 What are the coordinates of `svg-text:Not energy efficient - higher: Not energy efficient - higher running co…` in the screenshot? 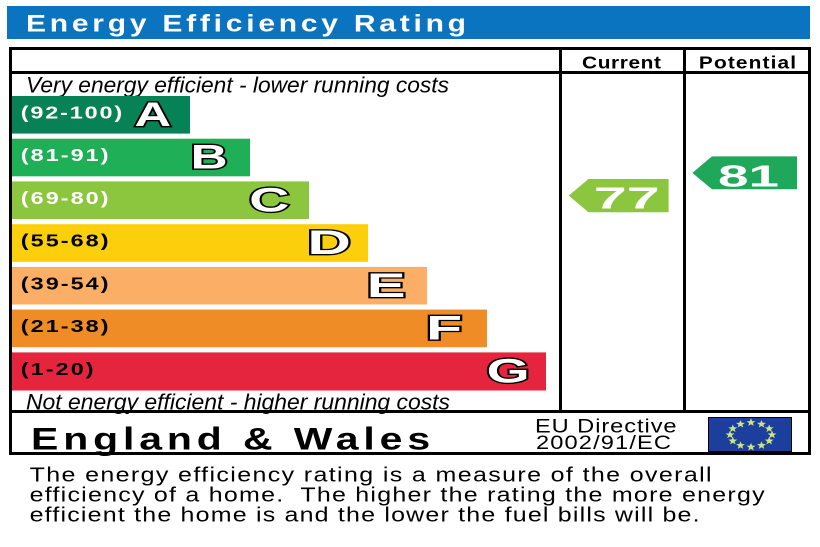 It's located at (238, 402).